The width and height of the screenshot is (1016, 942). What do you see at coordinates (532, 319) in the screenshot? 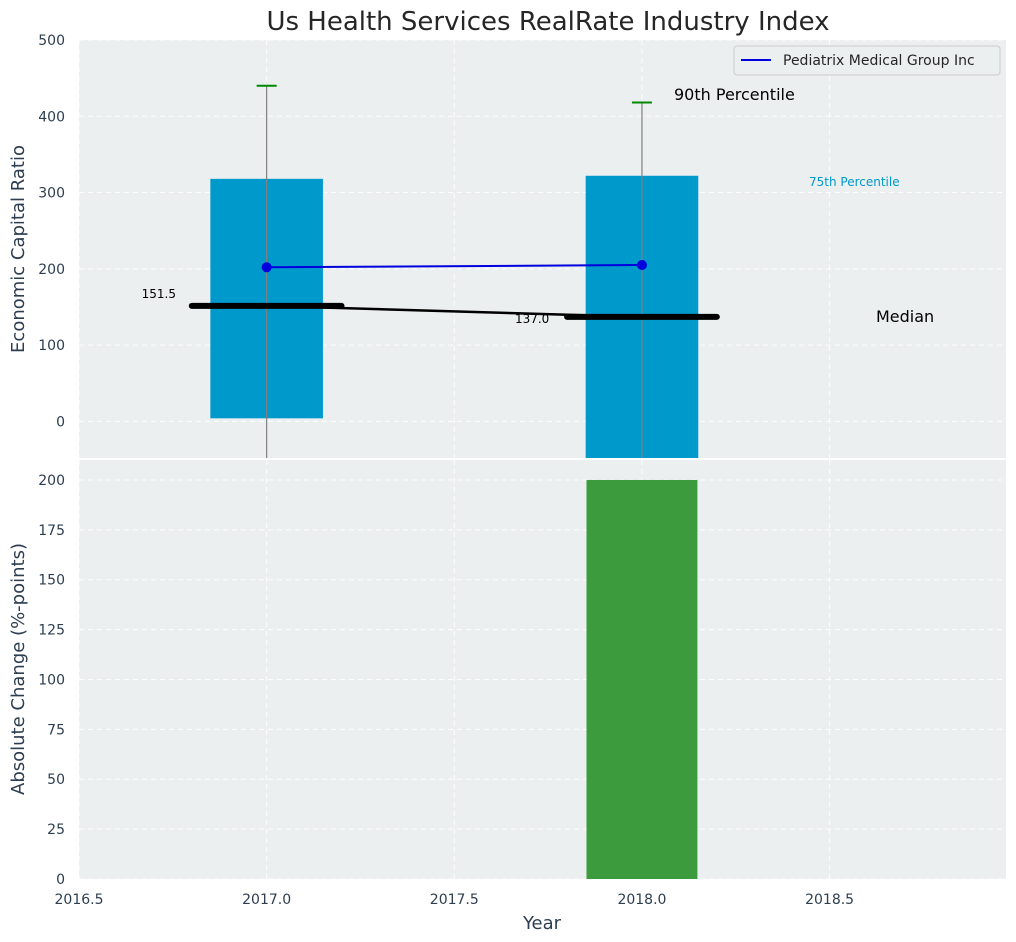
I see `median-value-label: 137.0` at bounding box center [532, 319].